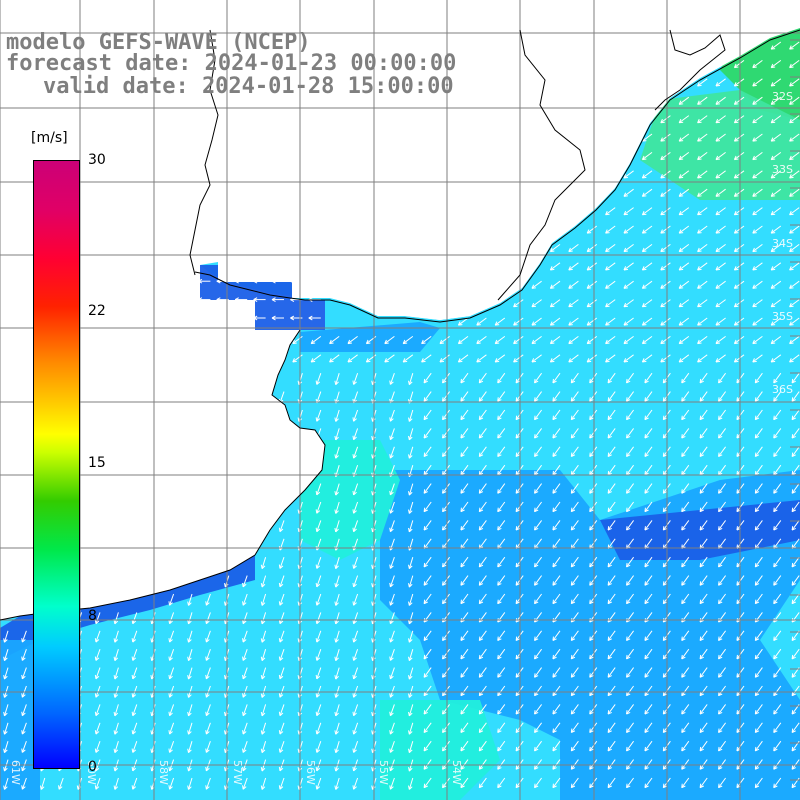  What do you see at coordinates (782, 96) in the screenshot?
I see `lat-label: 32S` at bounding box center [782, 96].